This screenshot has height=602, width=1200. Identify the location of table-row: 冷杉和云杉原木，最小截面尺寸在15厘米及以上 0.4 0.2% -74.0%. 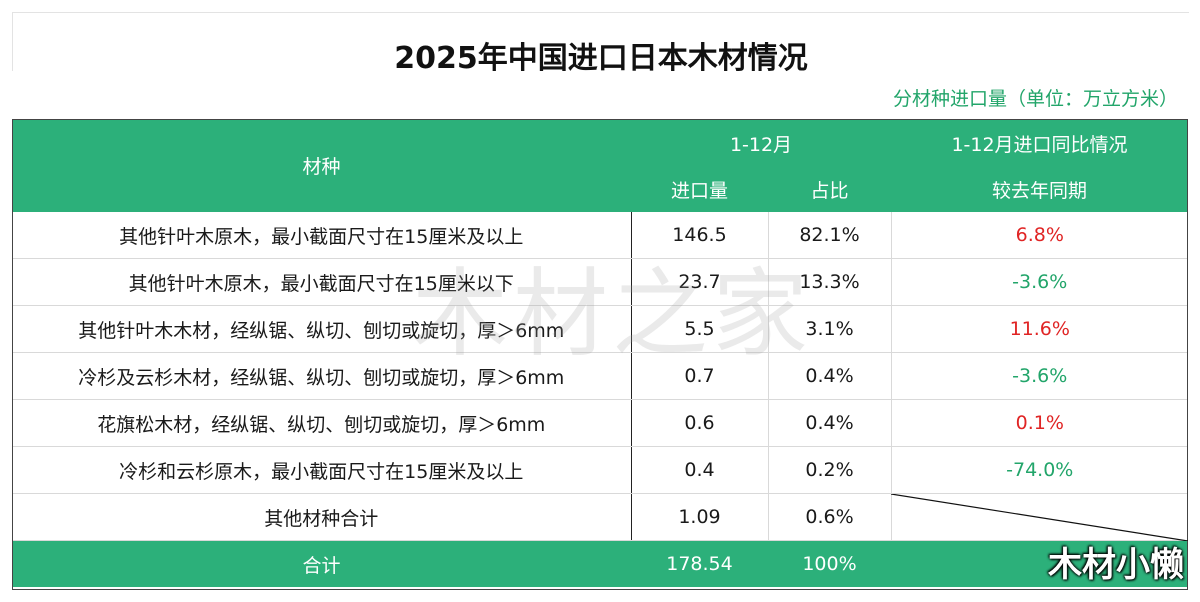
(600, 470).